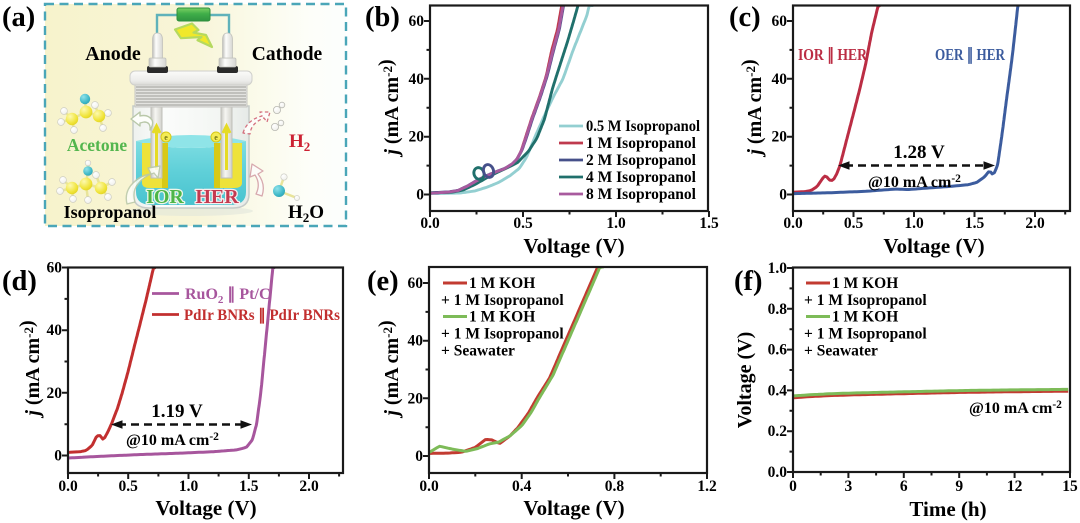 This screenshot has height=523, width=1080. Describe the element at coordinates (306, 213) in the screenshot. I see `svg-text: H2O` at that location.